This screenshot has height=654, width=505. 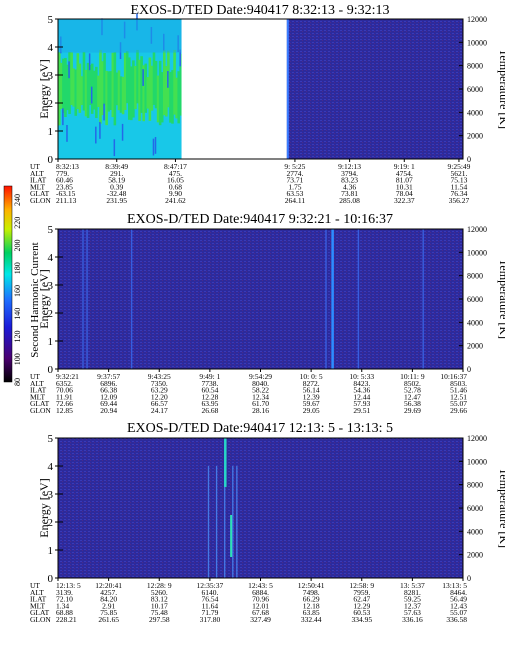 What do you see at coordinates (361, 383) in the screenshot?
I see `orbit-value: 8423.` at bounding box center [361, 383].